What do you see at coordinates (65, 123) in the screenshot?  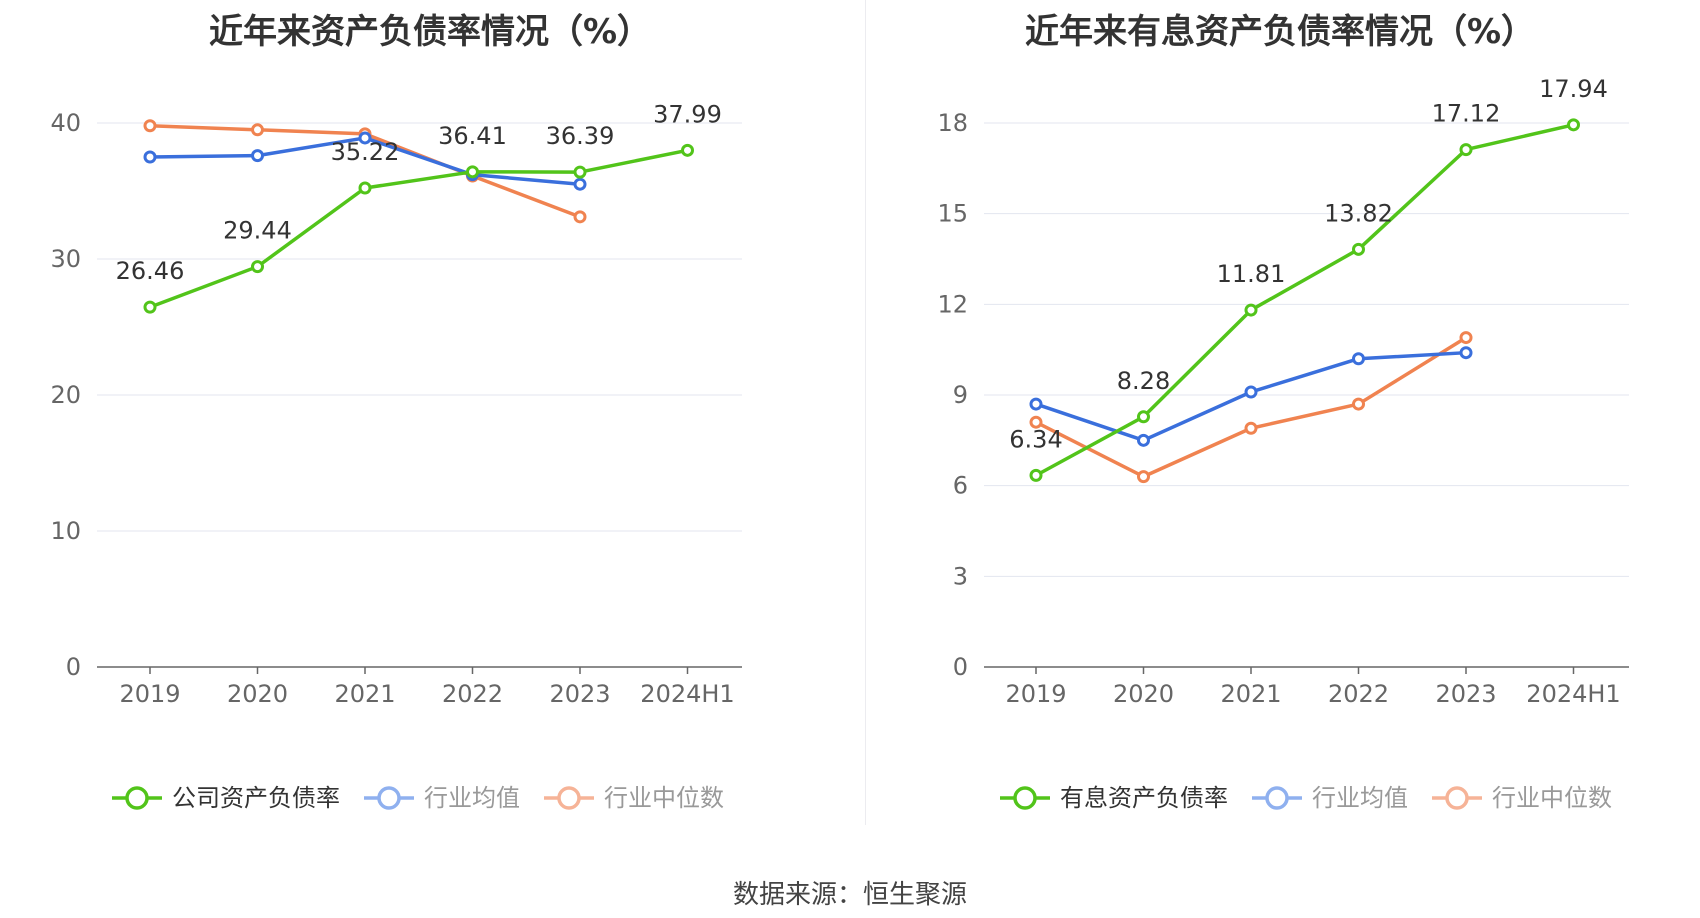 I see `y-tick-label: 40` at bounding box center [65, 123].